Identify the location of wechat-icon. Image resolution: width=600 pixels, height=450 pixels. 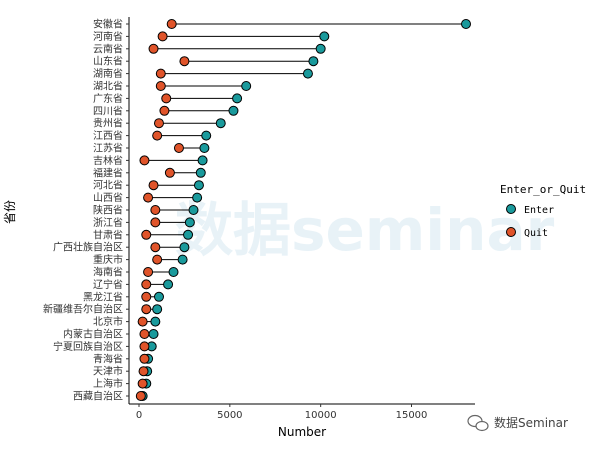
(478, 423).